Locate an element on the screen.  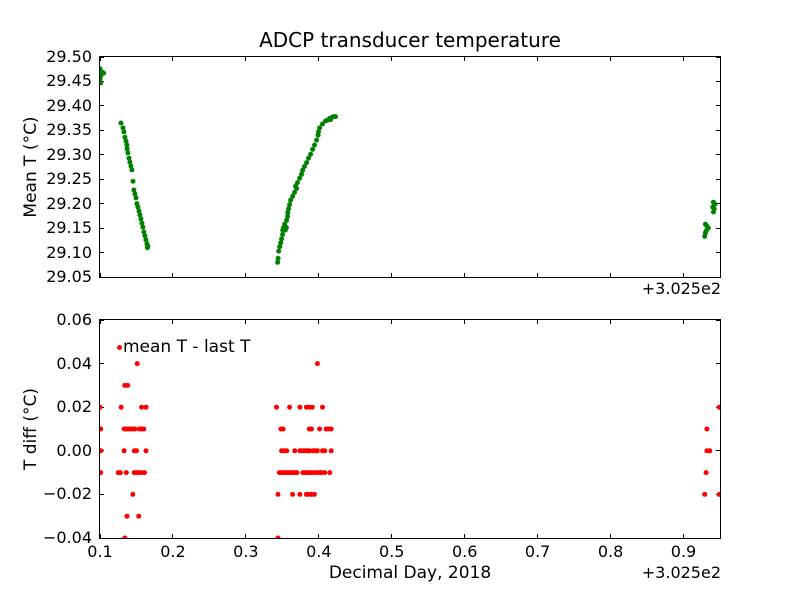
y-tick-label: 29.40 is located at coordinates (69, 105).